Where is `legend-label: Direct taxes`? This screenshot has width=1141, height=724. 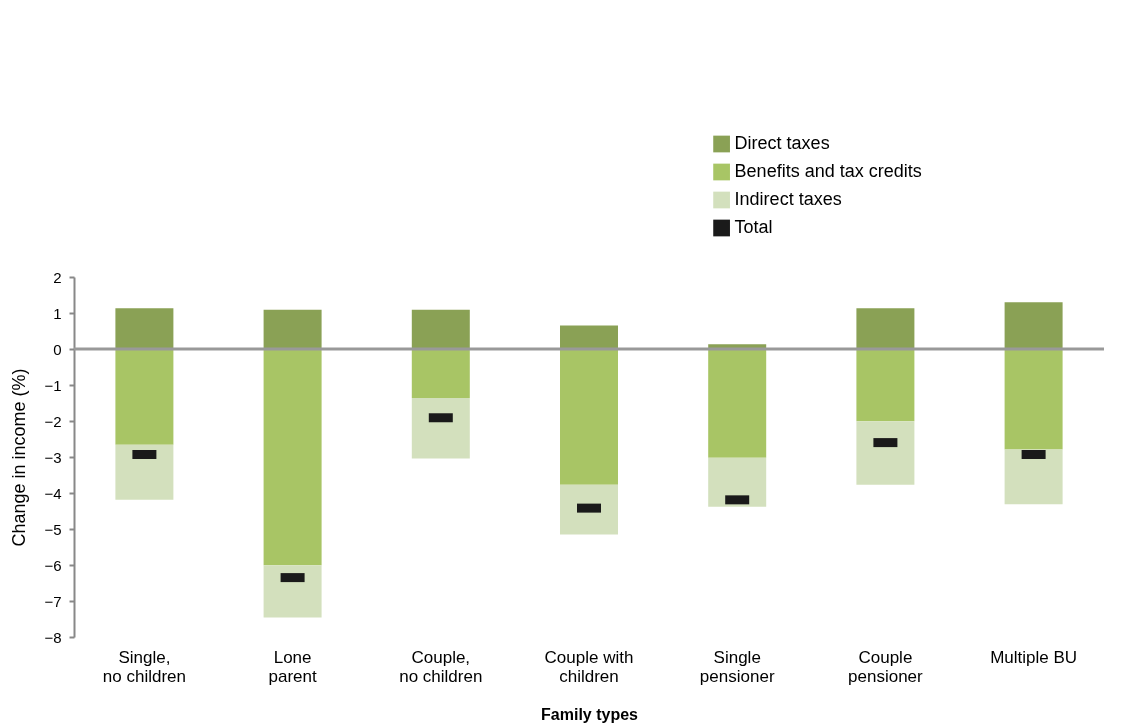 legend-label: Direct taxes is located at coordinates (782, 143).